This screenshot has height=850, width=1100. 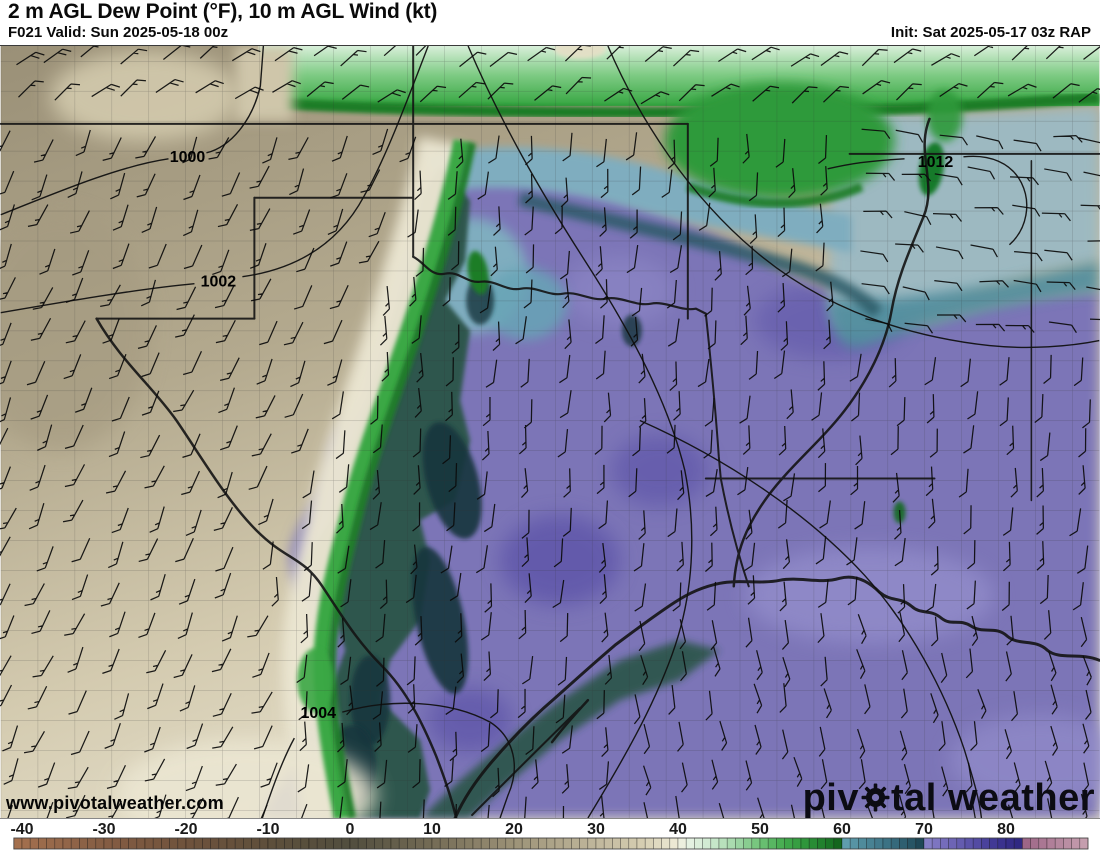 What do you see at coordinates (1006, 829) in the screenshot?
I see `colorbar-tick-label: 80` at bounding box center [1006, 829].